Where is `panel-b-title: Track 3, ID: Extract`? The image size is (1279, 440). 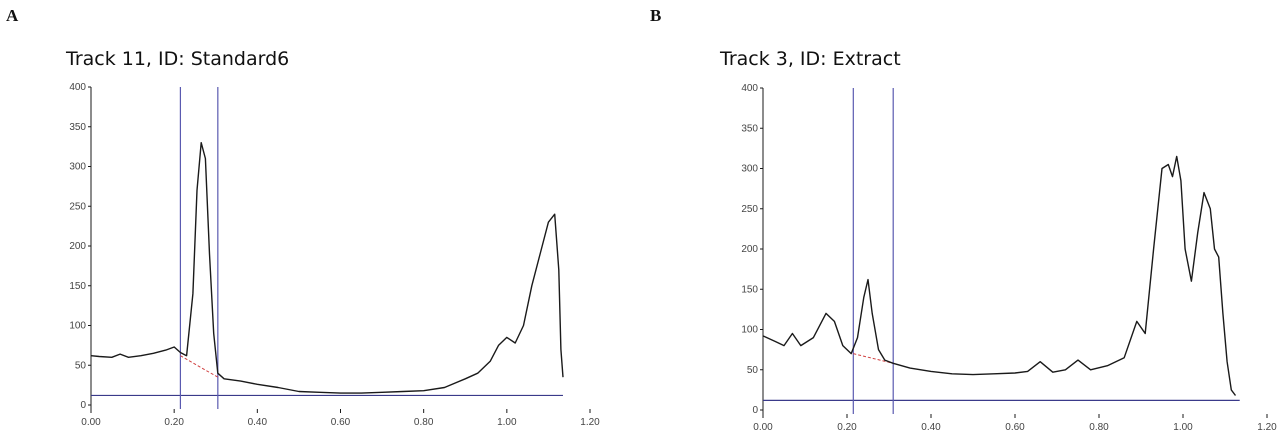
panel-b-title: Track 3, ID: Extract is located at coordinates (810, 59).